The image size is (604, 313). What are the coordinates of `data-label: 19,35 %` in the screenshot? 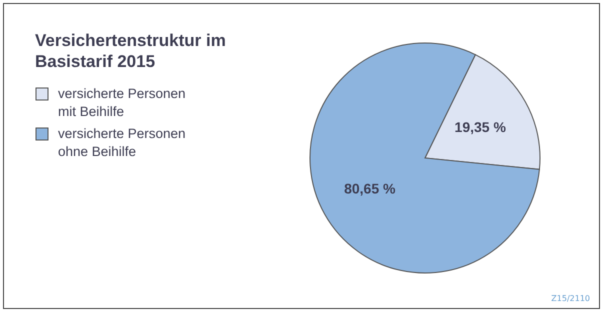 It's located at (480, 127).